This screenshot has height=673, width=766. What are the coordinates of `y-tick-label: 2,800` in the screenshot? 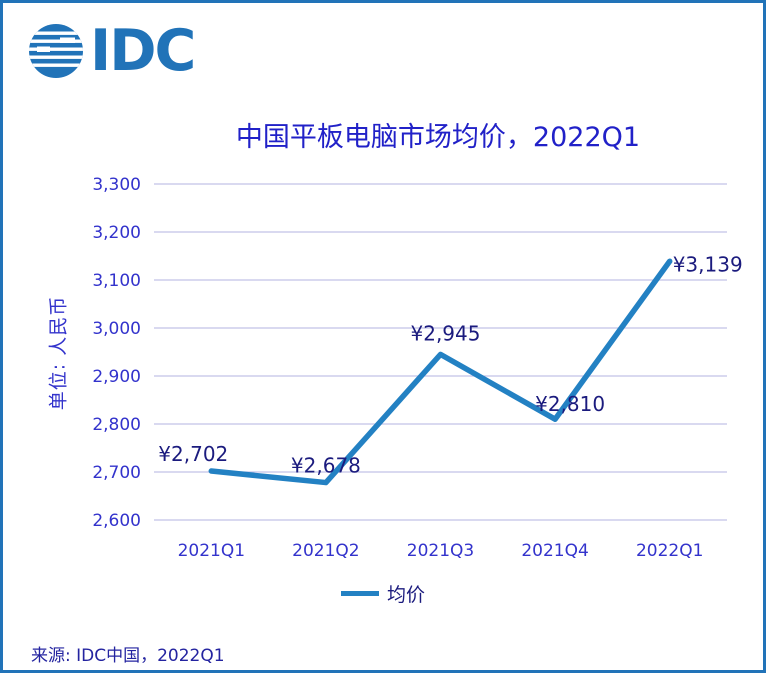 It's located at (116, 425).